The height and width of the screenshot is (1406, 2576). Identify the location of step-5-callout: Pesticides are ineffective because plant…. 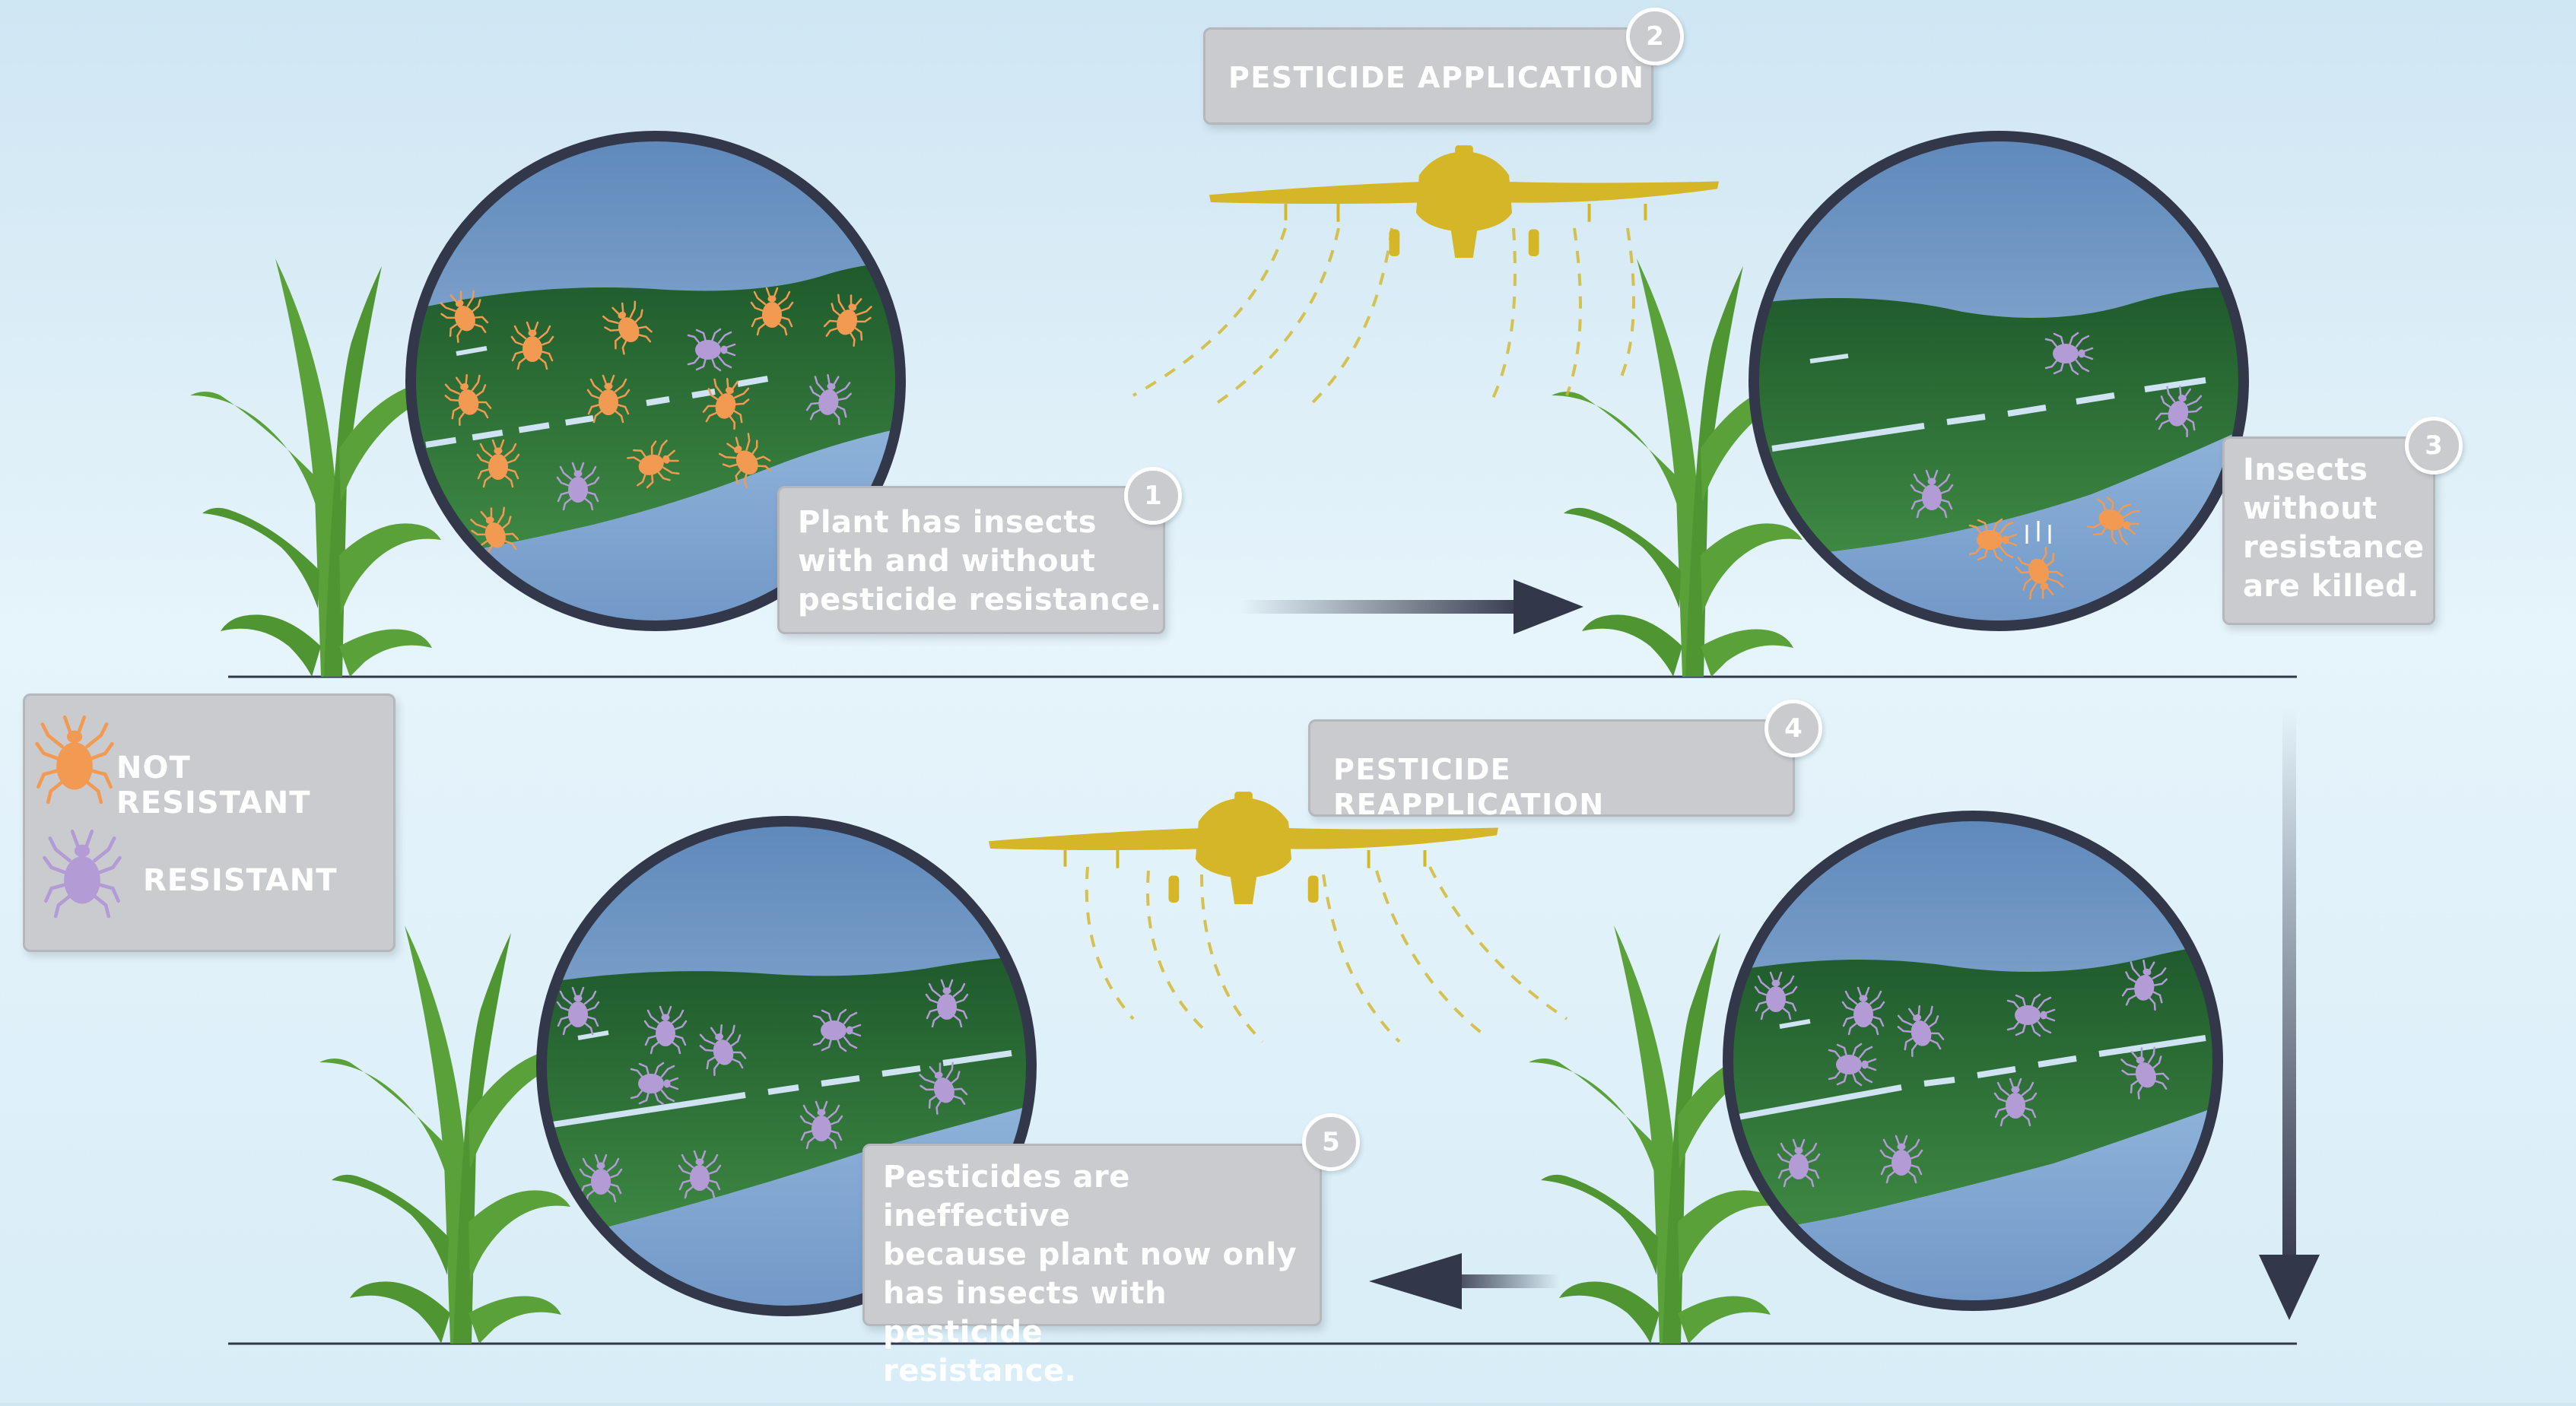
(1092, 1266).